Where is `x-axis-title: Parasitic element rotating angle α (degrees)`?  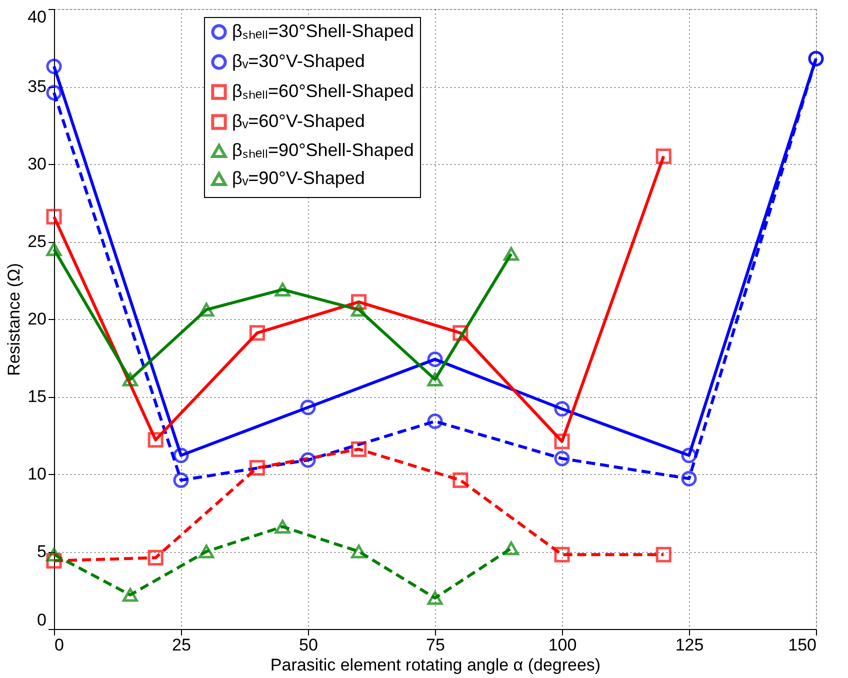
x-axis-title: Parasitic element rotating angle α (degrees) is located at coordinates (435, 665).